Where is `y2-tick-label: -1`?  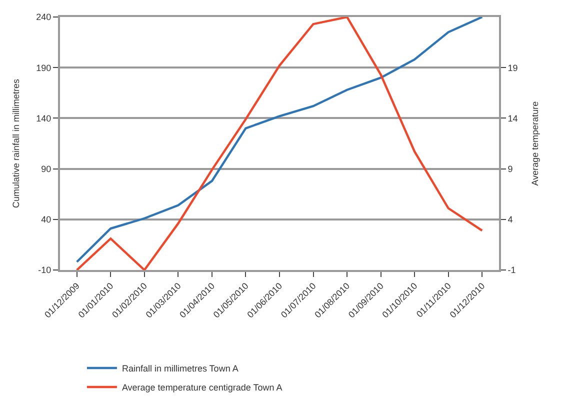 y2-tick-label: -1 is located at coordinates (512, 270).